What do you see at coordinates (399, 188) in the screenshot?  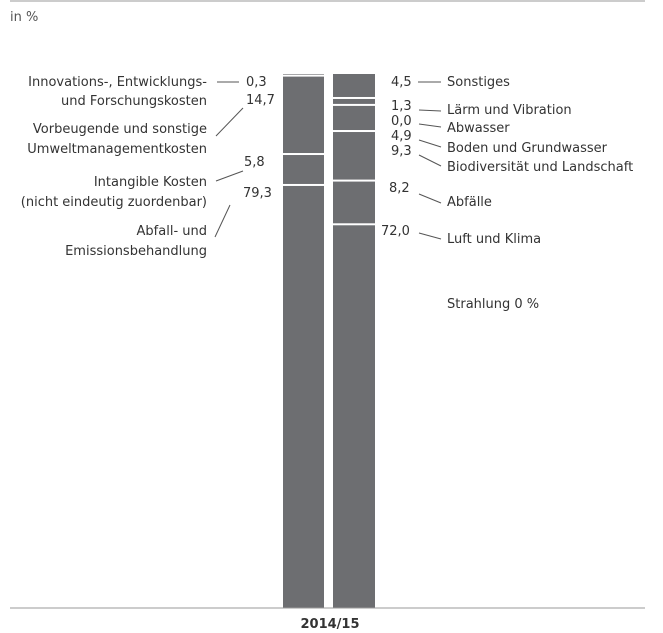 I see `right-value-label-2: 8,2` at bounding box center [399, 188].